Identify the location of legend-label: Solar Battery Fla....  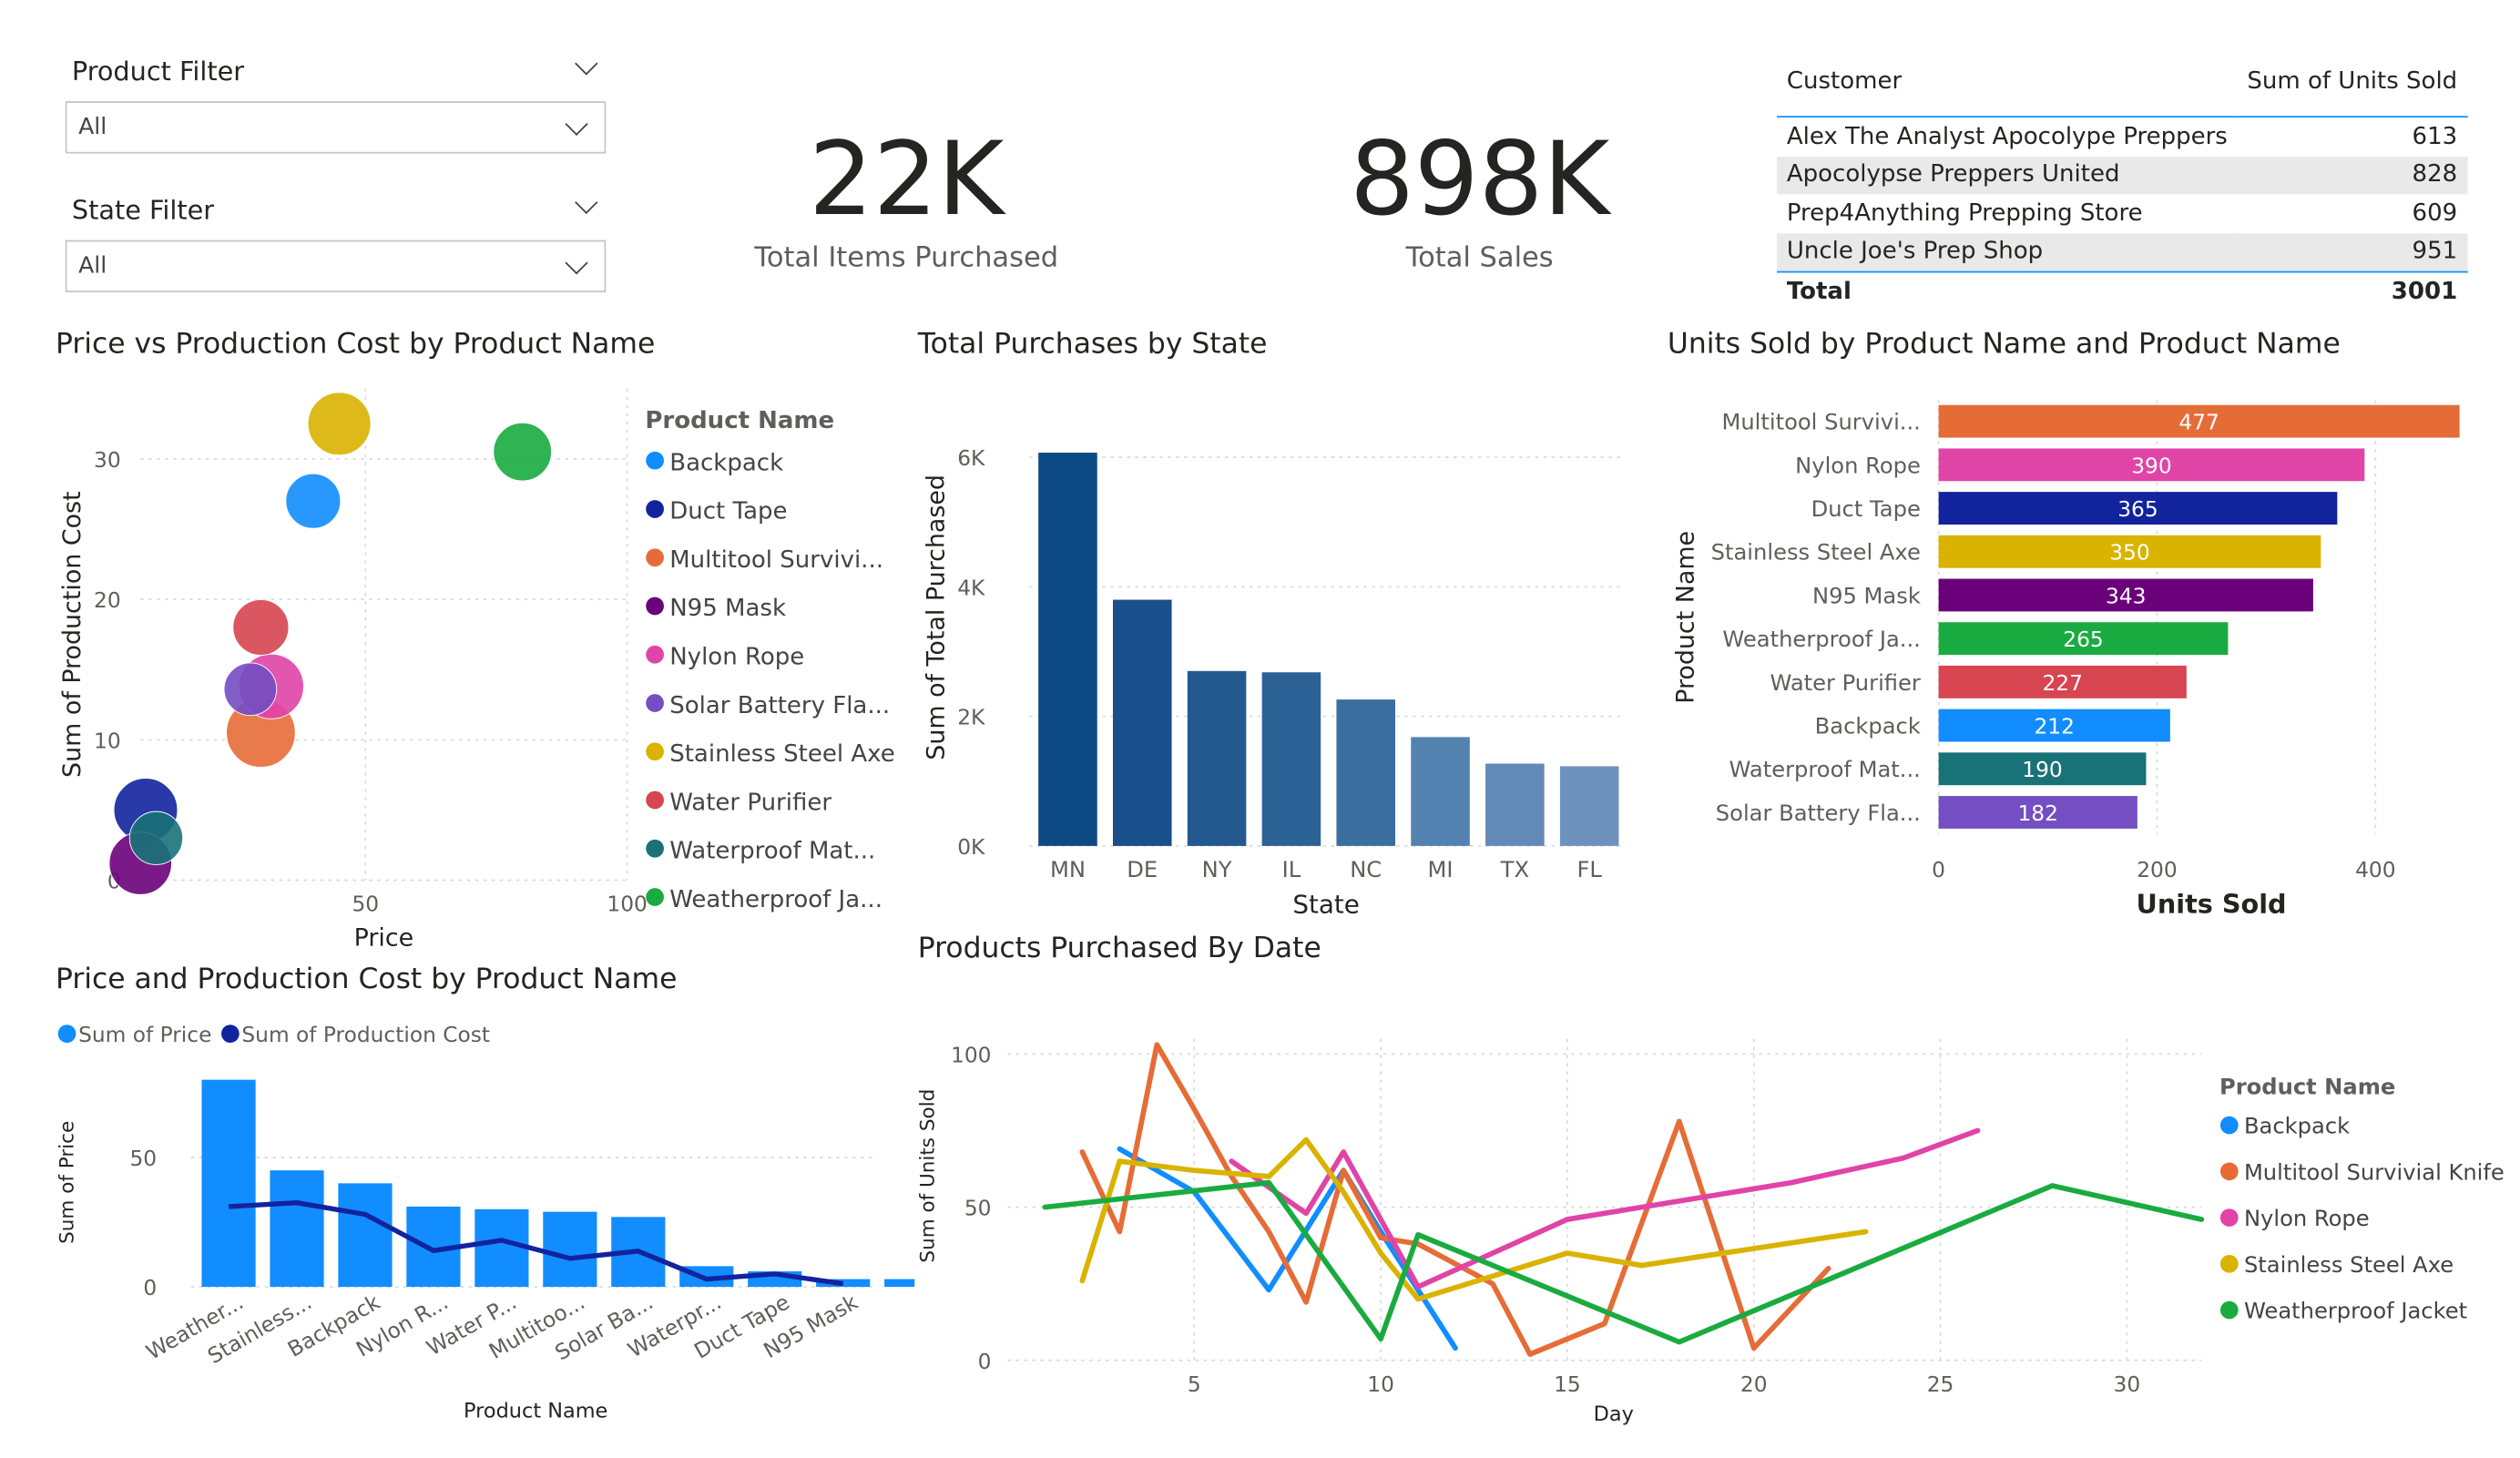
(779, 706).